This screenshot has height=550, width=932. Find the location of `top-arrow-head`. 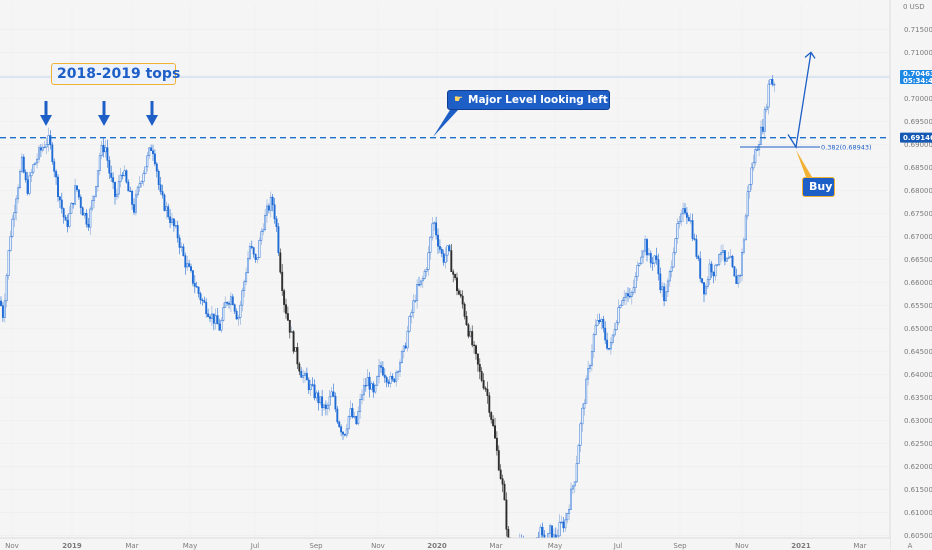

top-arrow-head is located at coordinates (152, 120).